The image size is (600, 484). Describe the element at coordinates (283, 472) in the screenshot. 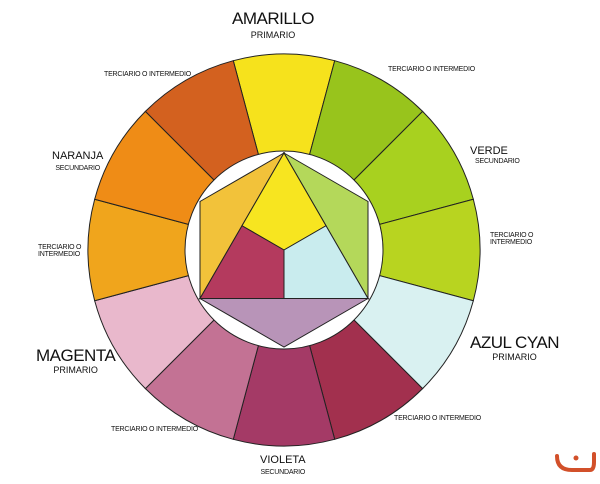

I see `violeta-type: SECUNDARIO` at that location.